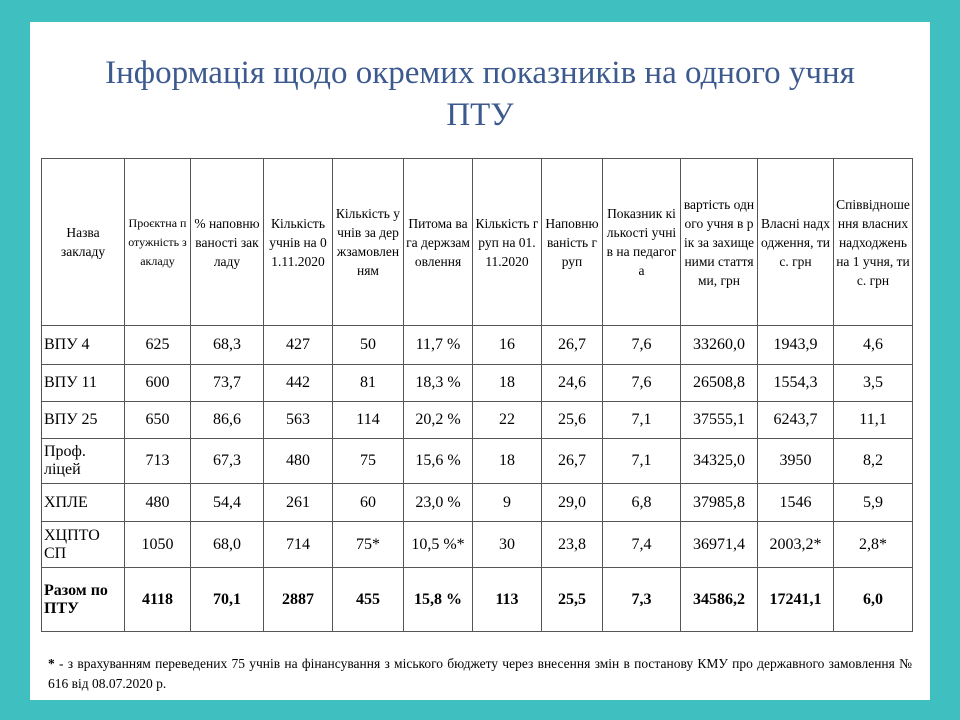  Describe the element at coordinates (298, 599) in the screenshot. I see `table-cell: 2887` at that location.